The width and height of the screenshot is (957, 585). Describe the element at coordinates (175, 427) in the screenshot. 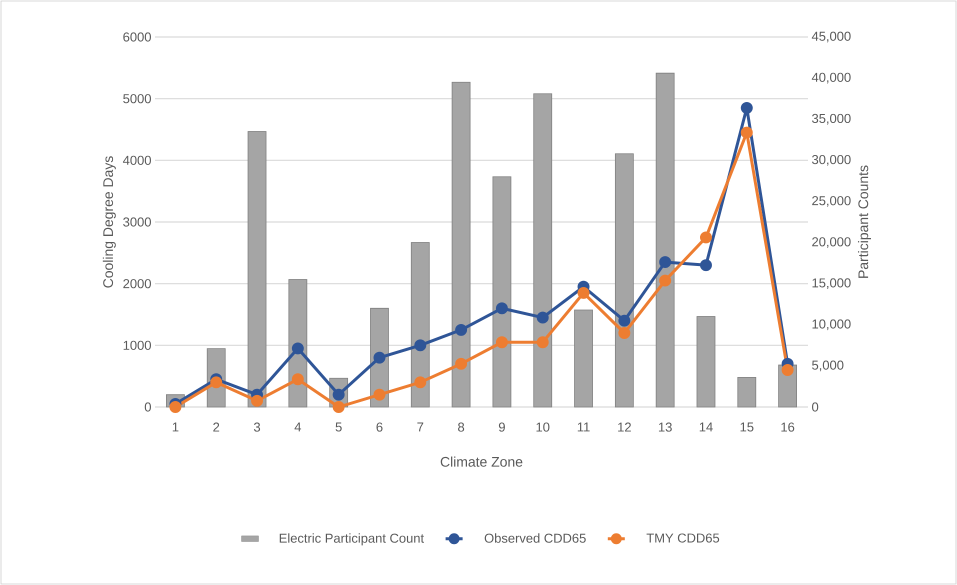

I see `x-tick-label: 1` at that location.